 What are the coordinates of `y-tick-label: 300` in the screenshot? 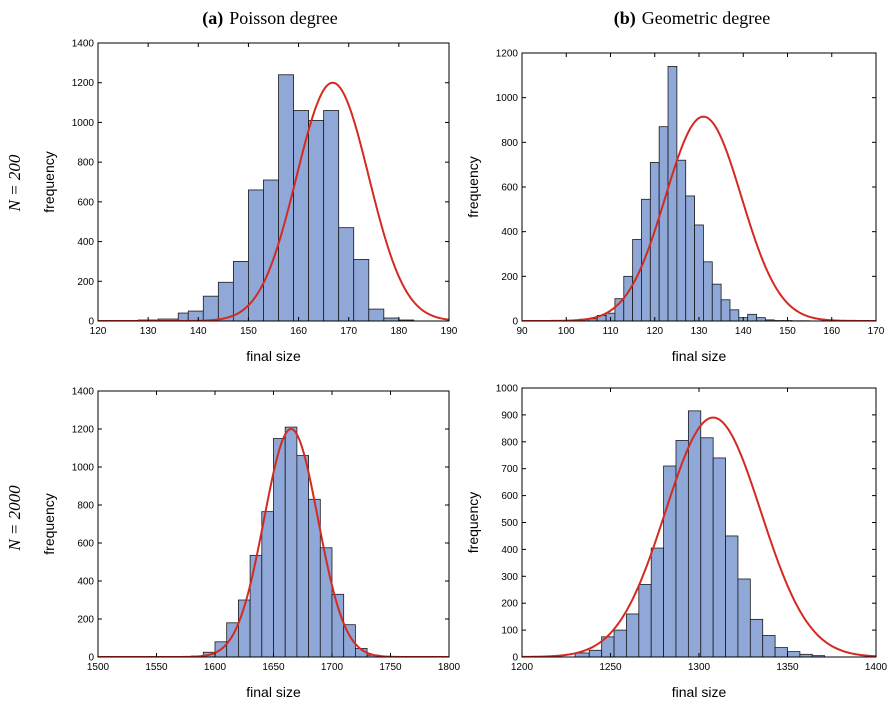 It's located at (509, 577).